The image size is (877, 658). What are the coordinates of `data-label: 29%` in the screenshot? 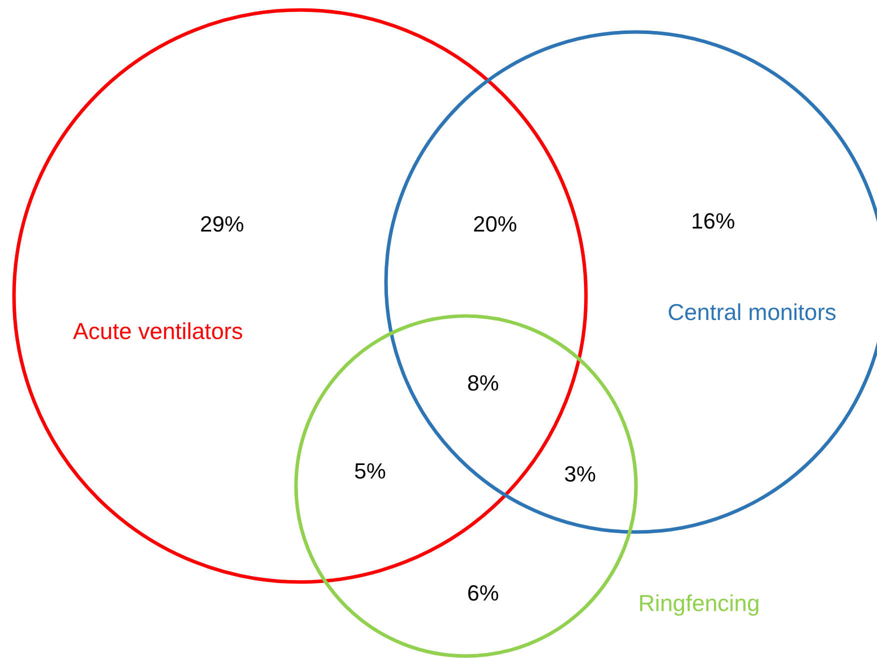 It's located at (222, 224).